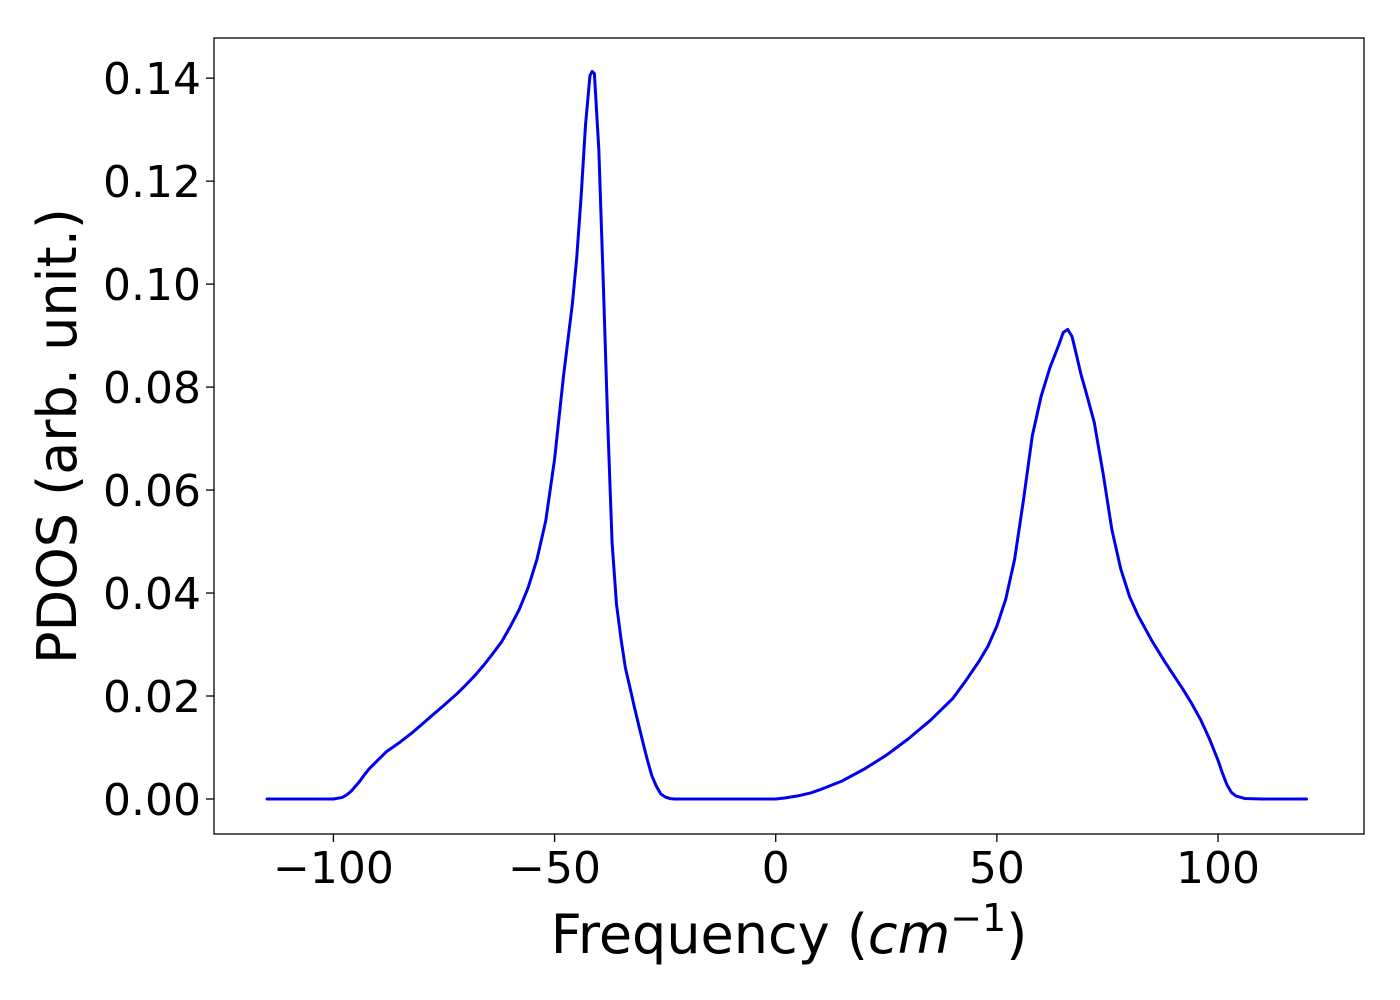  What do you see at coordinates (997, 868) in the screenshot?
I see `x-tick-label: 50` at bounding box center [997, 868].